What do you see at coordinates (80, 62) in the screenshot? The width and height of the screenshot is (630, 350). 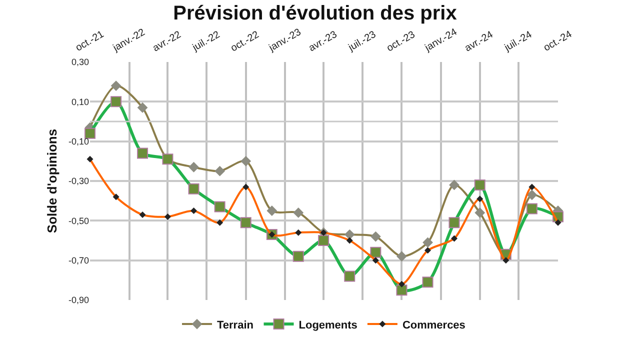 I see `y-tick-label: 0,30` at bounding box center [80, 62].